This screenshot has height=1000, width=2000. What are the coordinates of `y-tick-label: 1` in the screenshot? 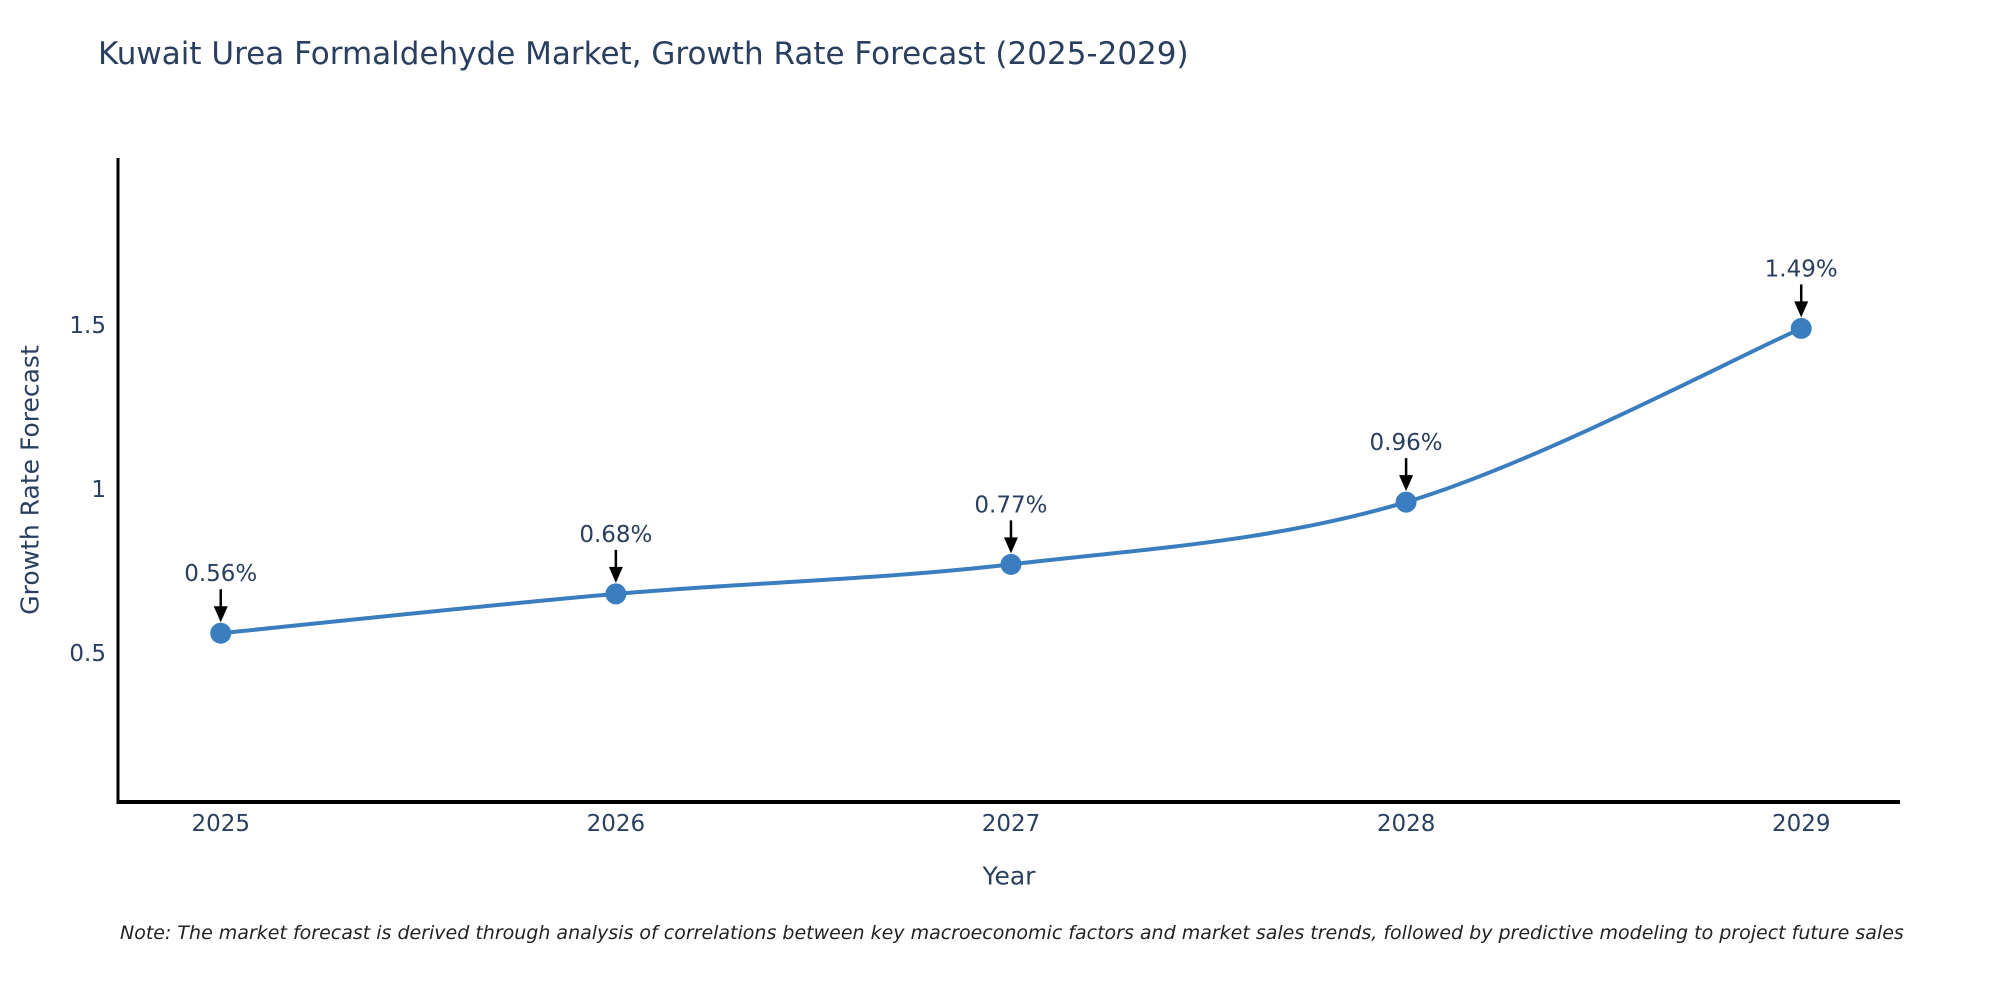 It's located at (98, 490).